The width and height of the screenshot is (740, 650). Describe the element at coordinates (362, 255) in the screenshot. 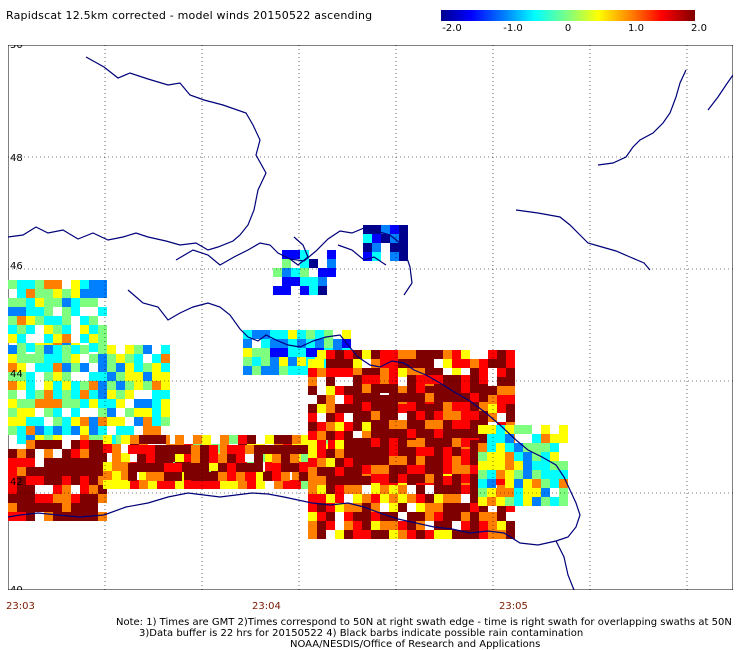

I see `coast-kerch` at that location.